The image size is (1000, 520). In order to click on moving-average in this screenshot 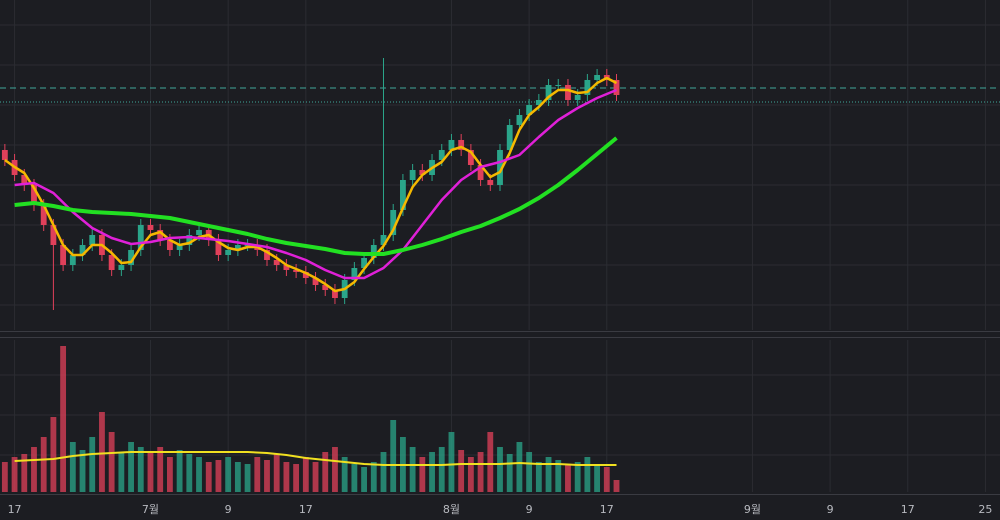, I will do `click(316, 196)`.